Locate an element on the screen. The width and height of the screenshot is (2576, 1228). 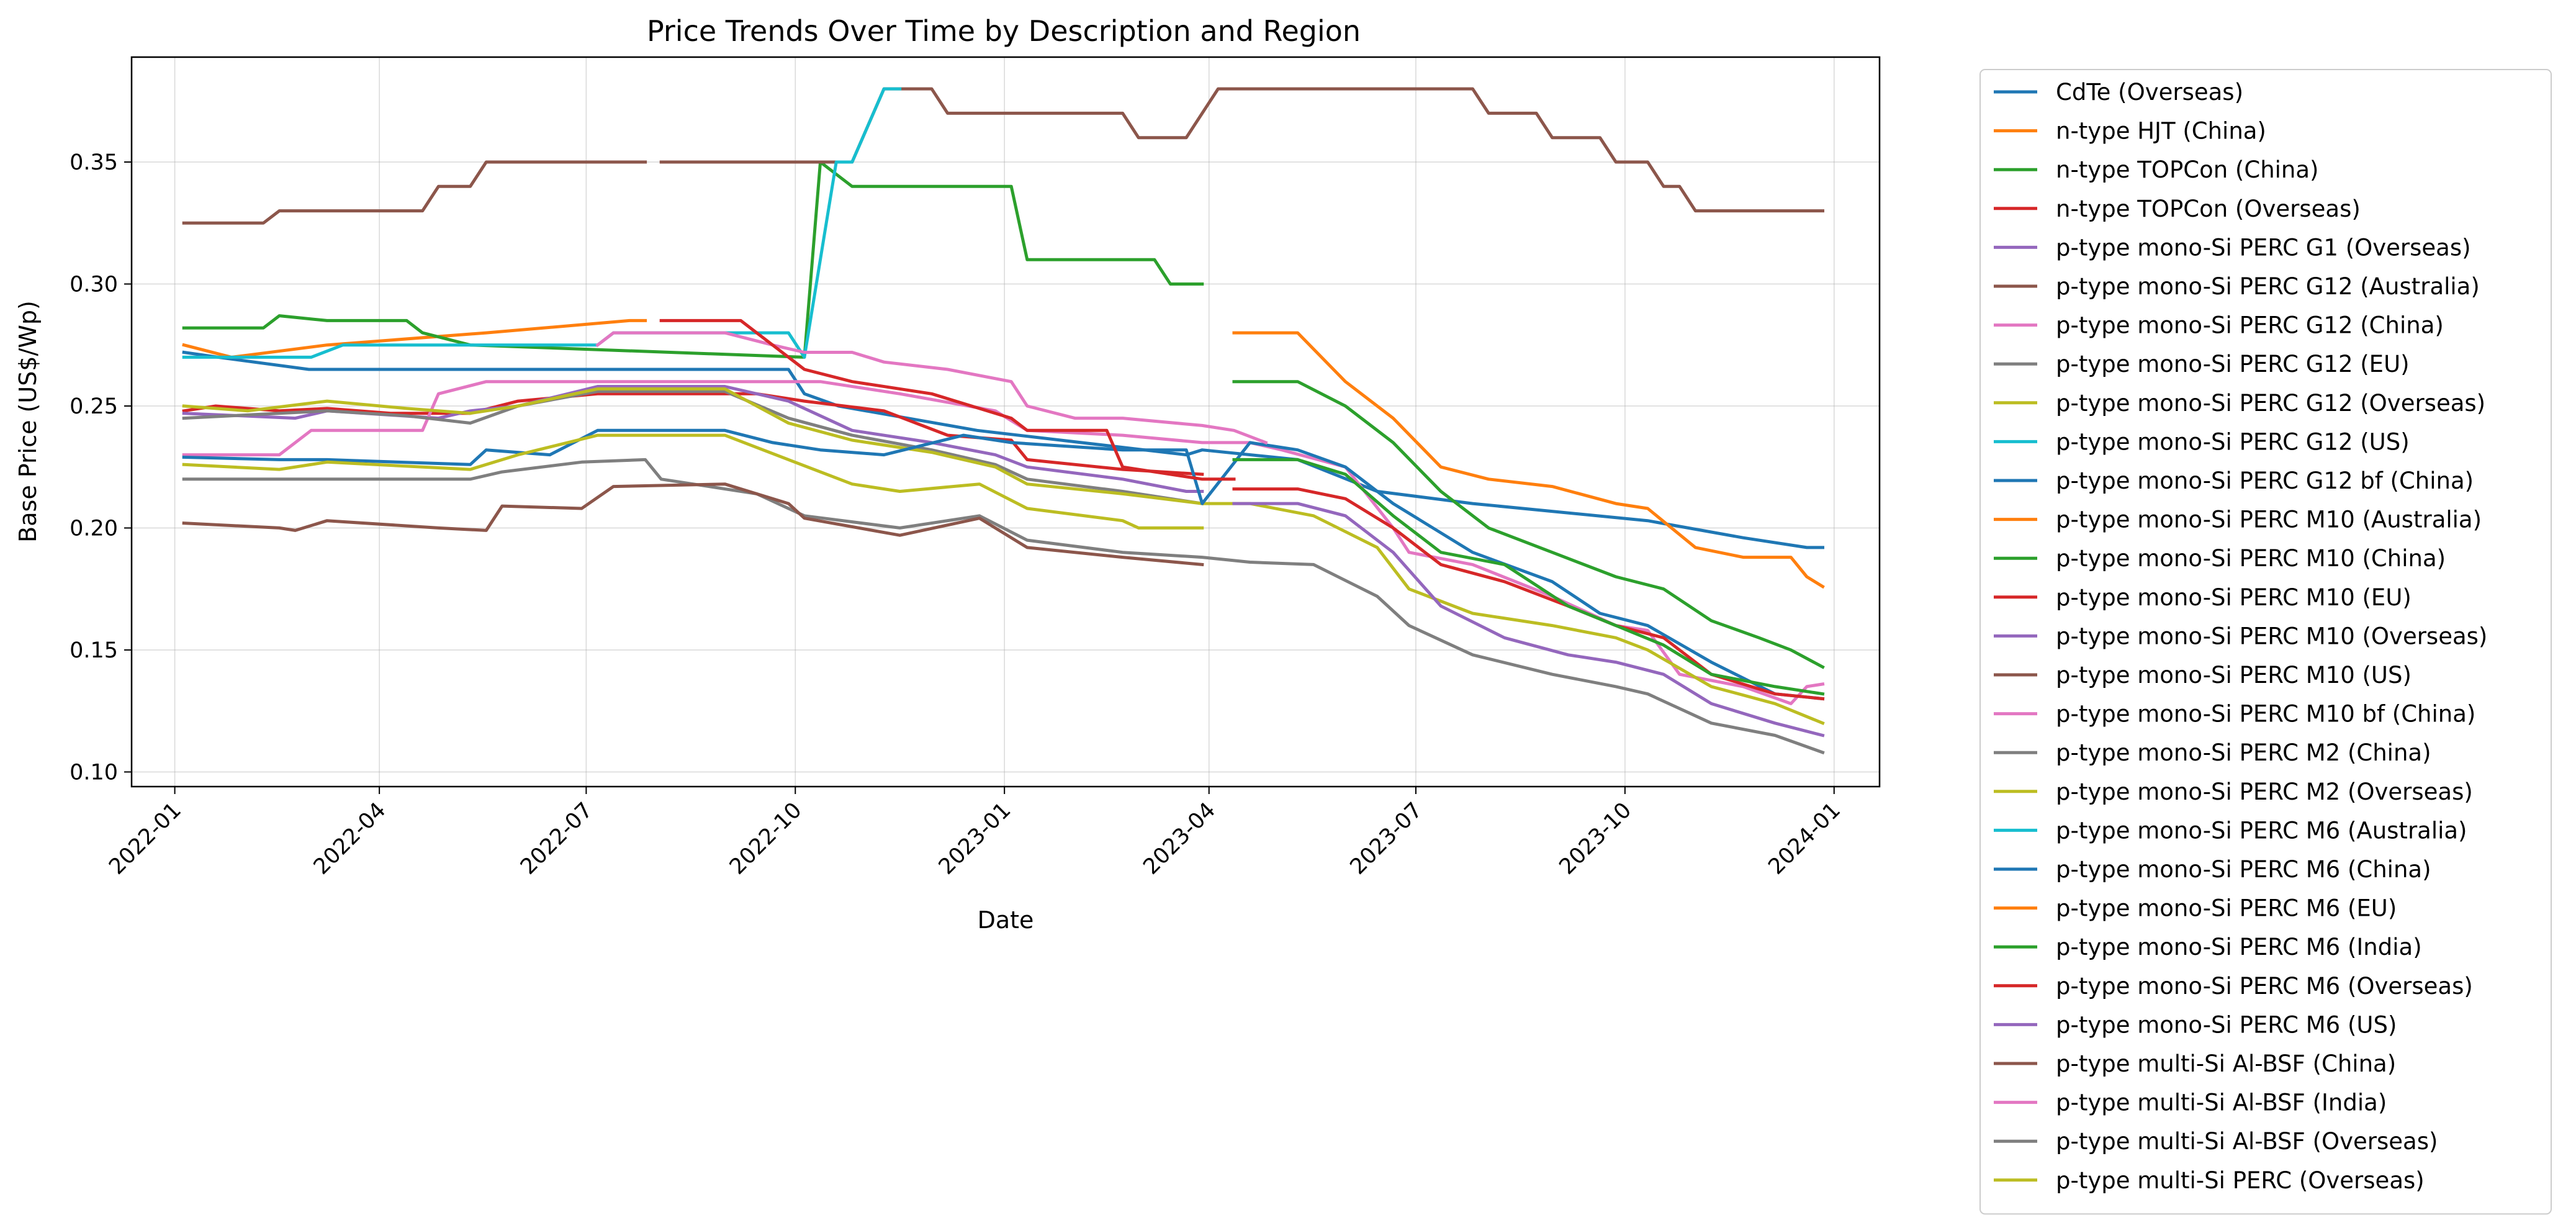
legend-entry: p-type mono-Si PERC M6 (US) is located at coordinates (2226, 1025).